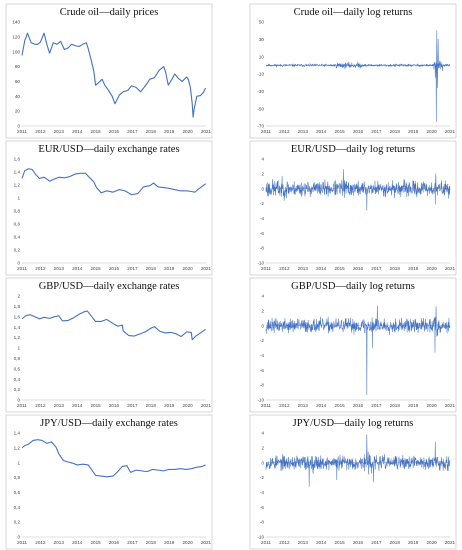 This screenshot has height=550, width=462. Describe the element at coordinates (260, 91) in the screenshot. I see `y-tick-label: -30` at that location.